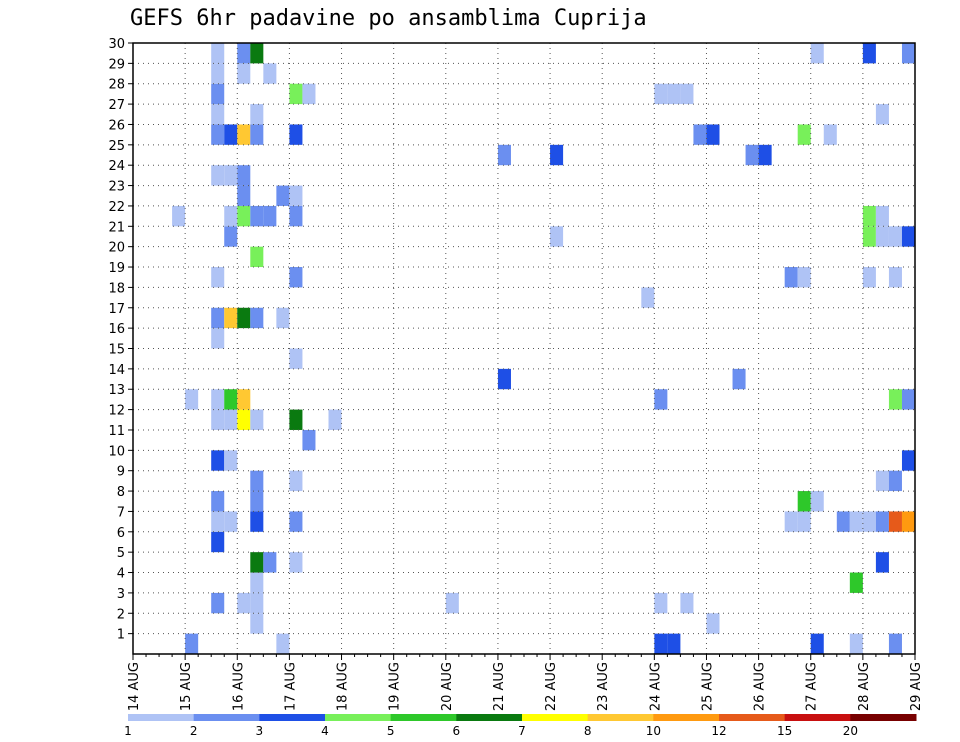 This screenshot has height=742, width=960. What do you see at coordinates (116, 329) in the screenshot?
I see `y-tick-label: 16` at bounding box center [116, 329].